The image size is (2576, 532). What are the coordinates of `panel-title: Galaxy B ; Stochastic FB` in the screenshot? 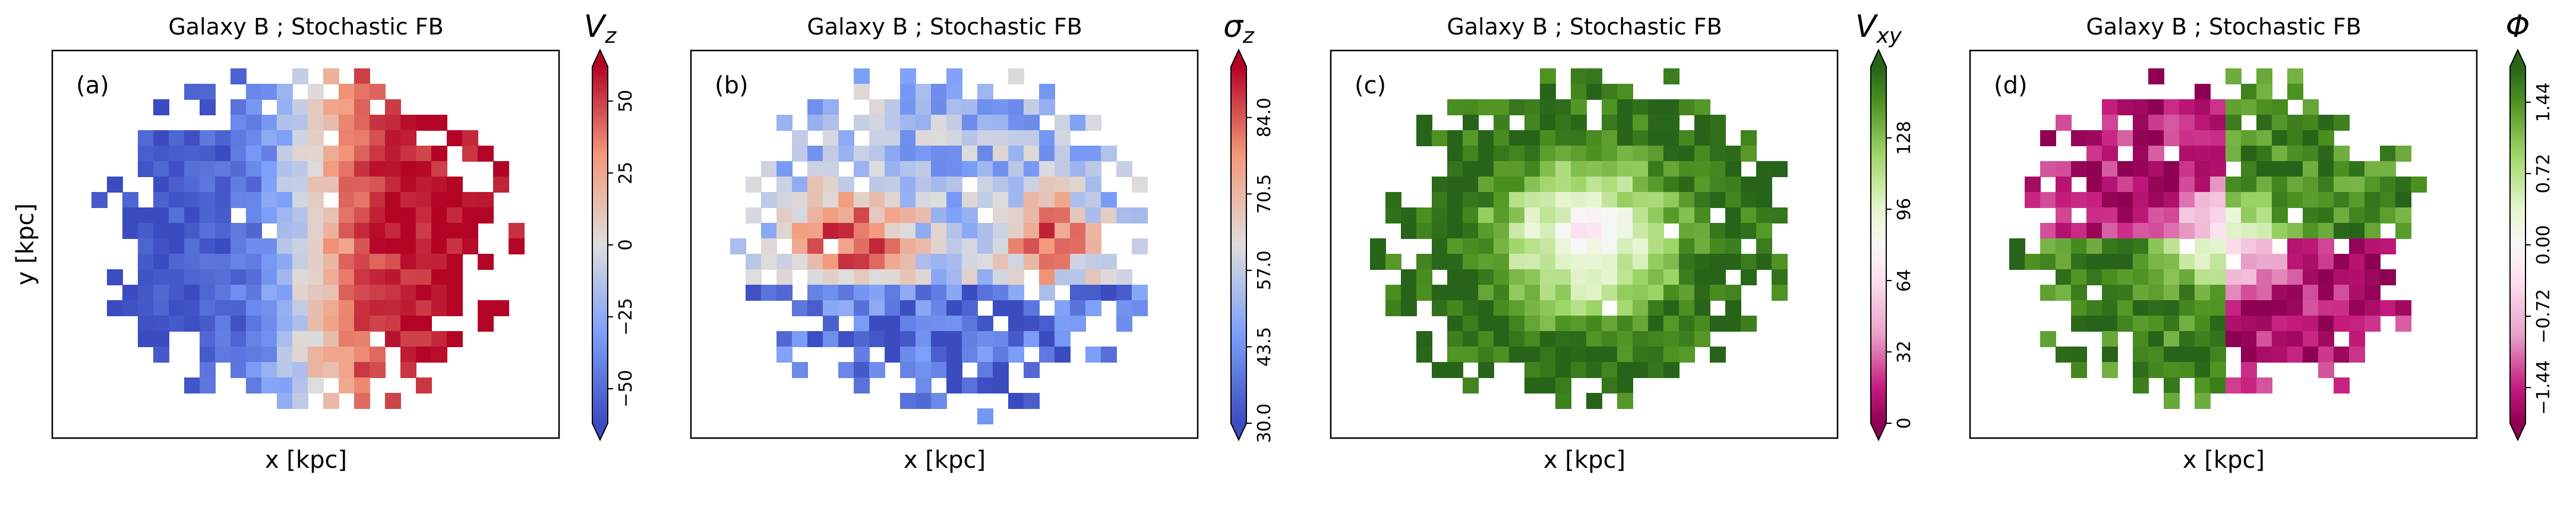 It's located at (1584, 27).